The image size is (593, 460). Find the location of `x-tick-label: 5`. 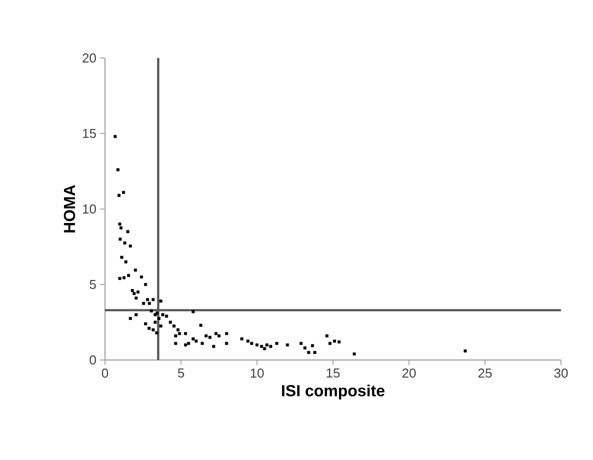

x-tick-label: 5 is located at coordinates (181, 373).